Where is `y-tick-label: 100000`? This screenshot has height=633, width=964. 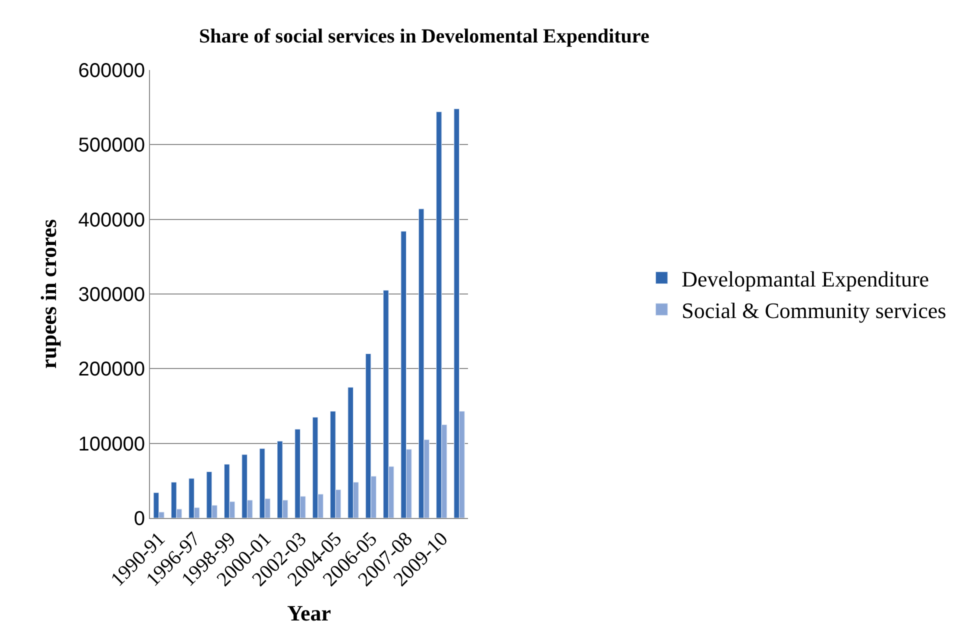 y-tick-label: 100000 is located at coordinates (111, 444).